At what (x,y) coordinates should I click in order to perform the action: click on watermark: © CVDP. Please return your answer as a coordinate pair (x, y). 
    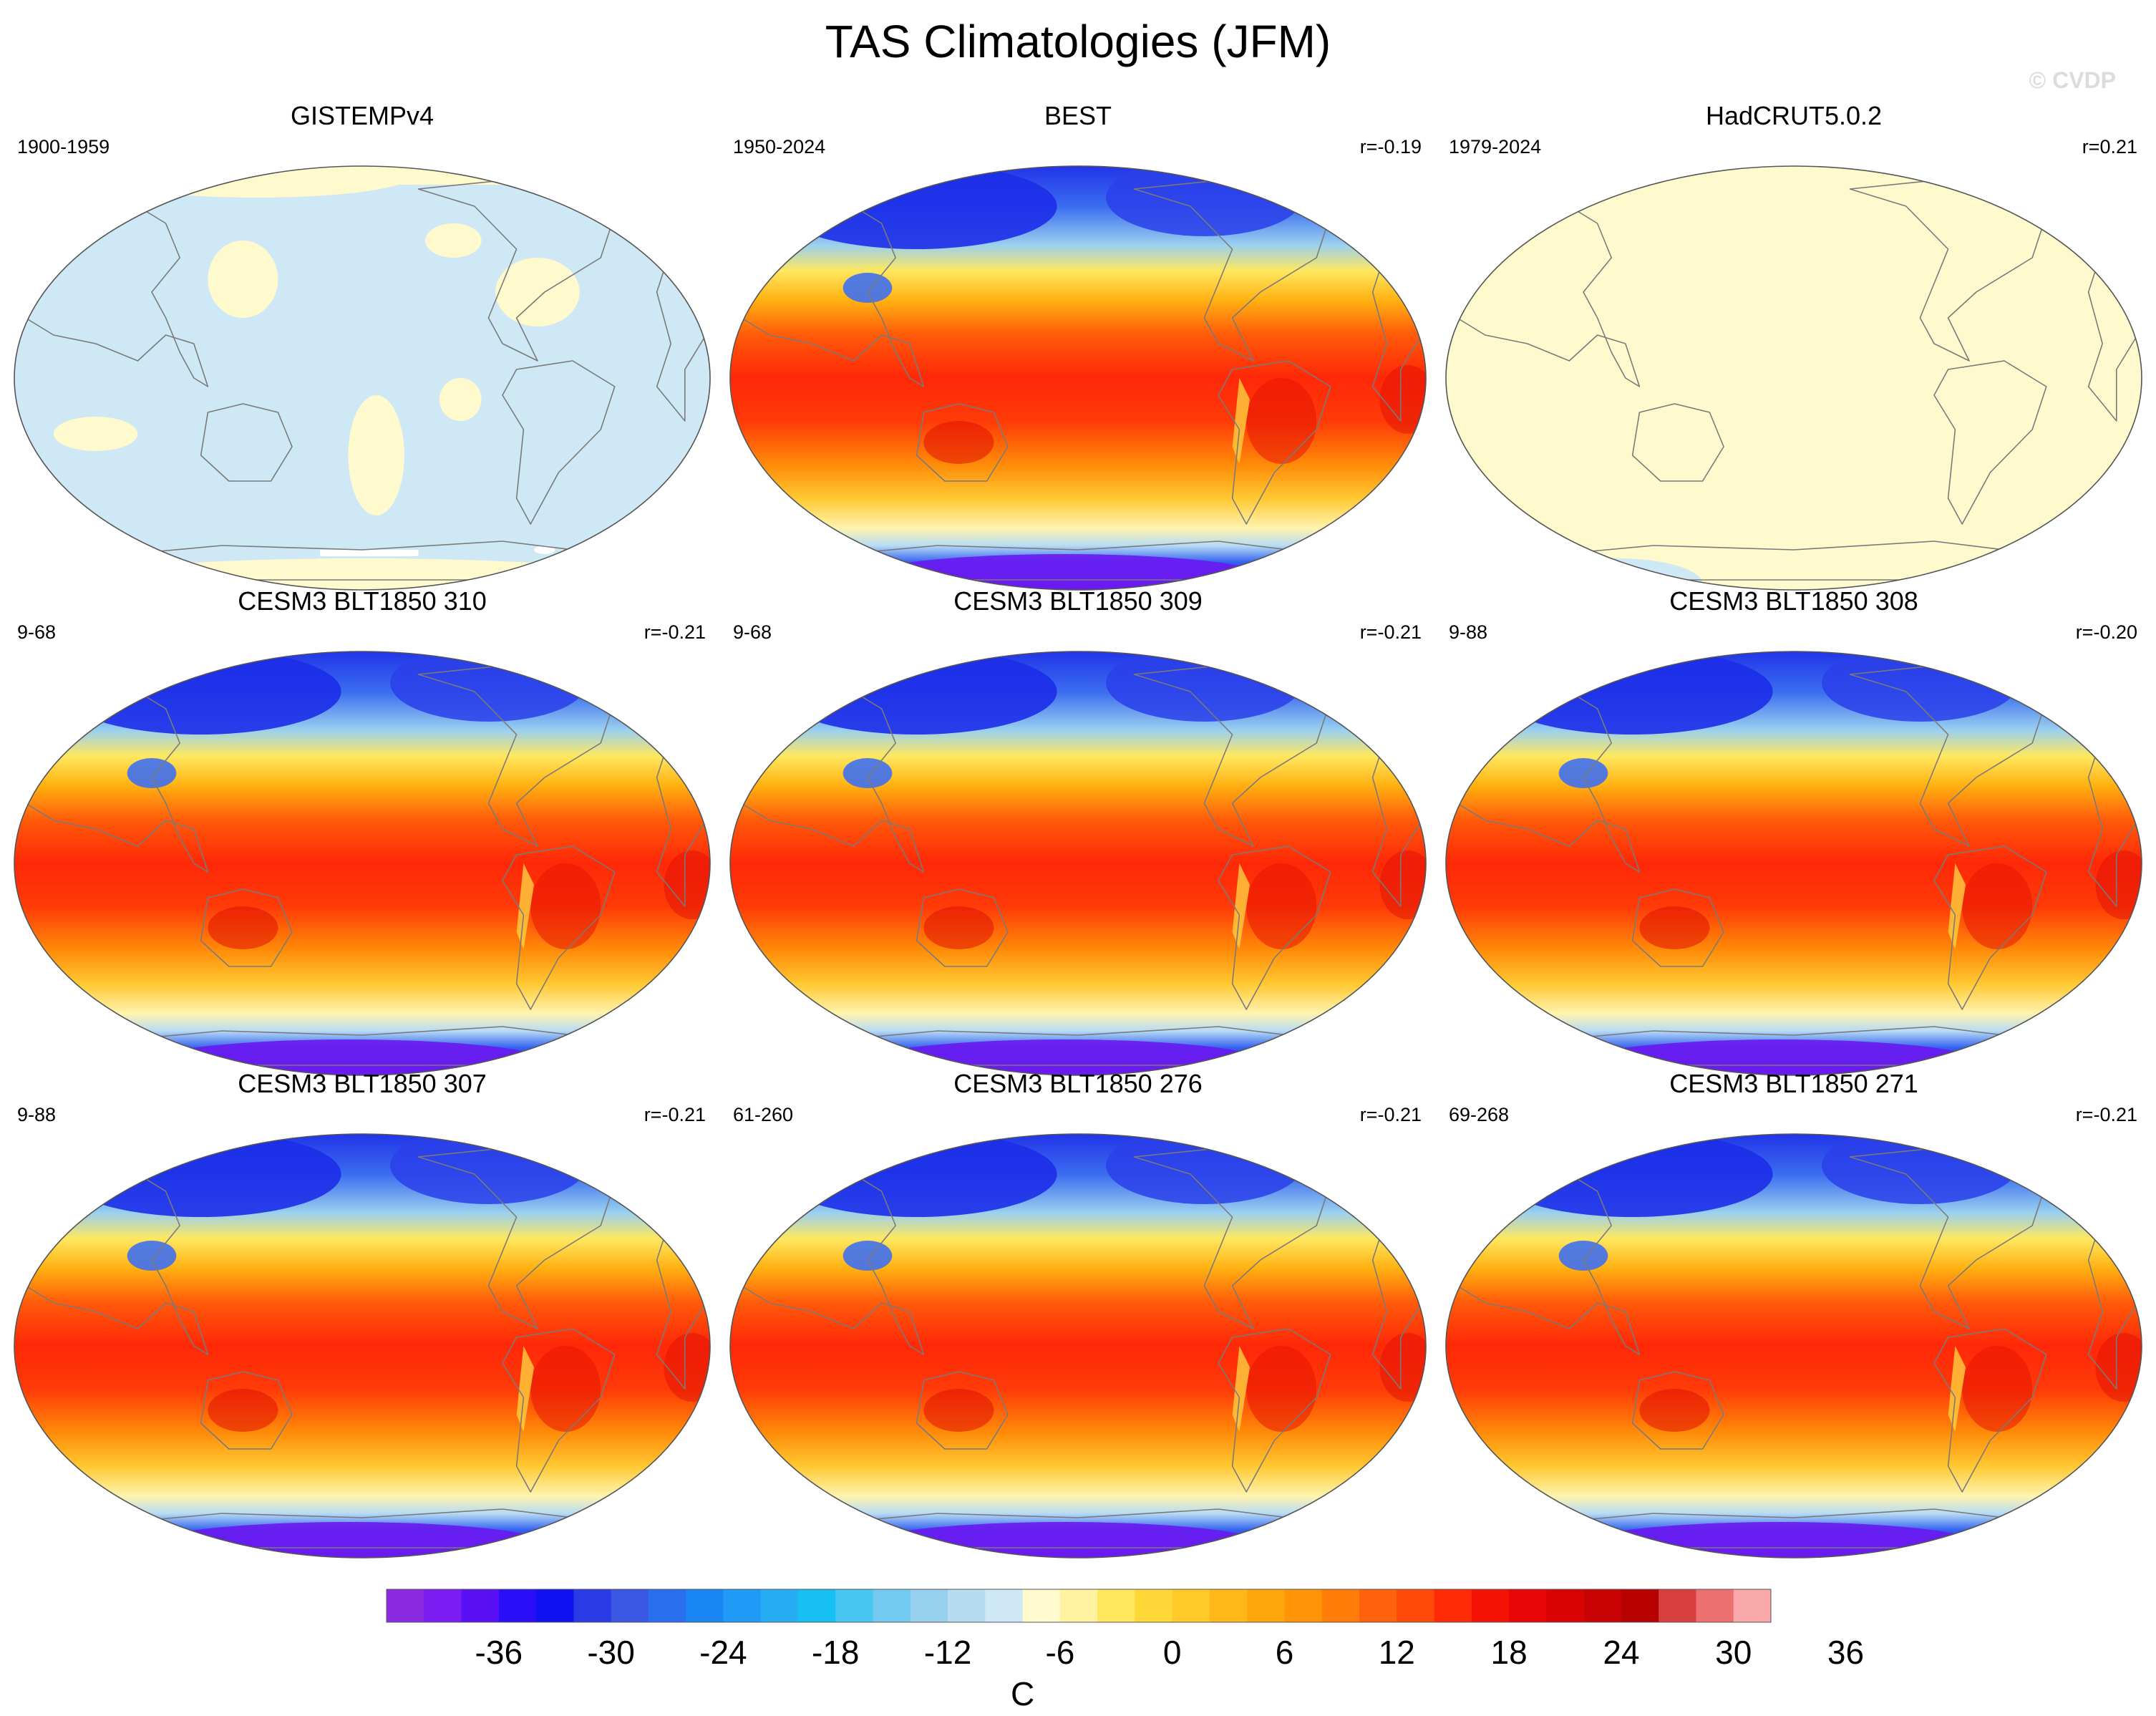
    Looking at the image, I should click on (2072, 80).